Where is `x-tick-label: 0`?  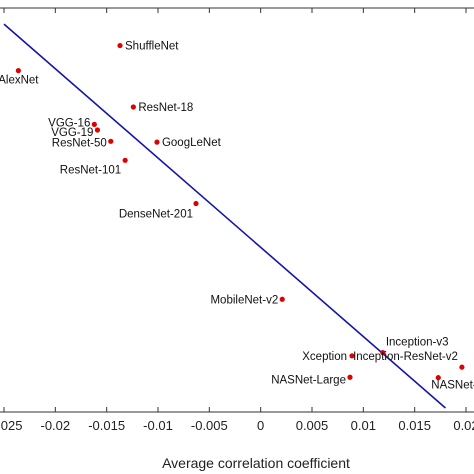 x-tick-label: 0 is located at coordinates (260, 425).